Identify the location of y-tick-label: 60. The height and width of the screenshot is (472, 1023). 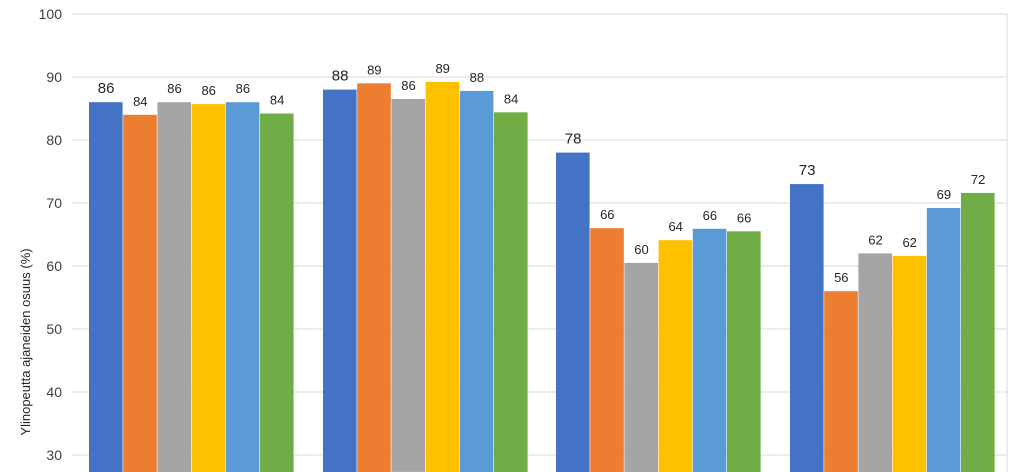
(54, 266).